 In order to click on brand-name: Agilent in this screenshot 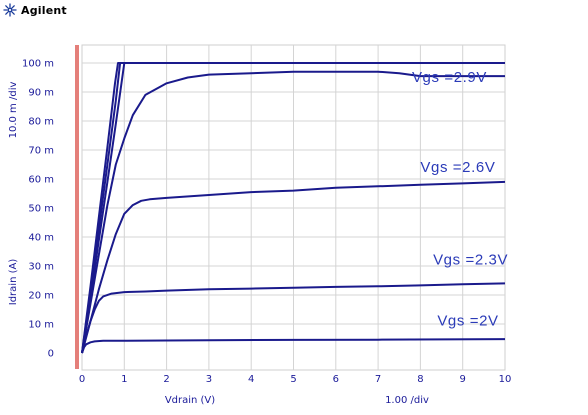, I will do `click(44, 10)`.